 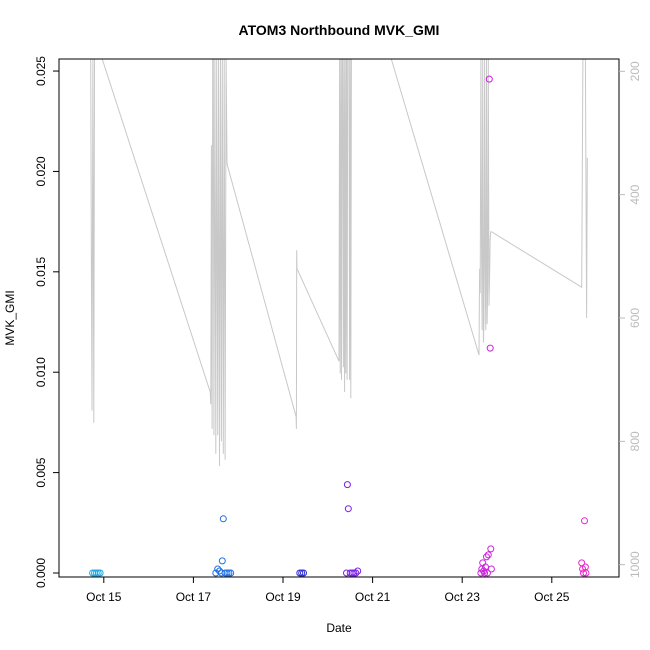 I want to click on x-tick-label: Oct 25, so click(x=552, y=597).